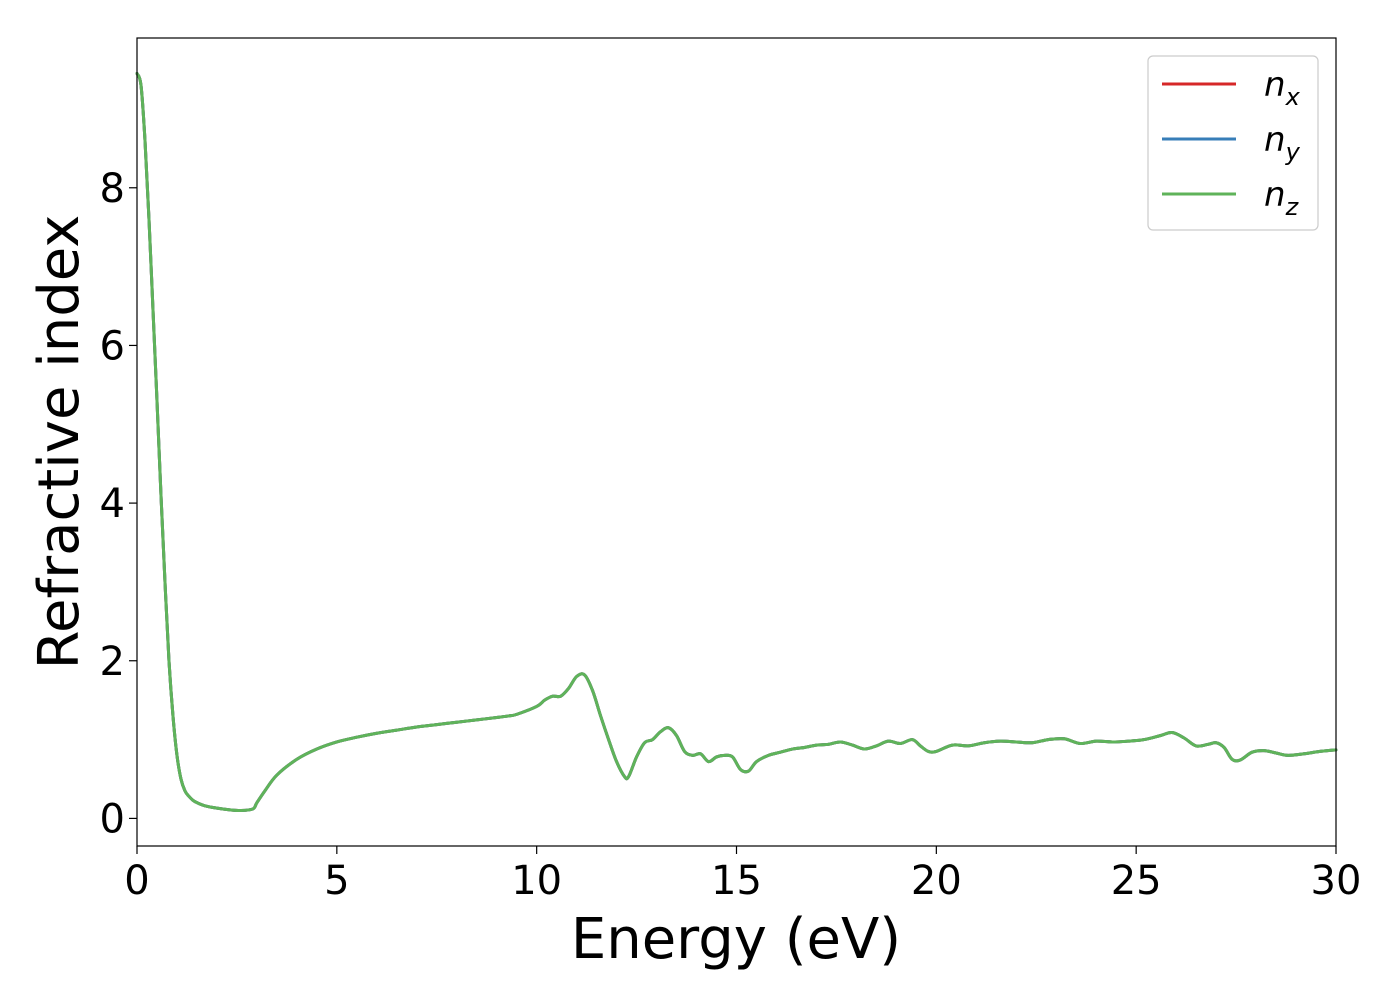 The height and width of the screenshot is (1000, 1400). I want to click on legend-box, so click(1233, 143).